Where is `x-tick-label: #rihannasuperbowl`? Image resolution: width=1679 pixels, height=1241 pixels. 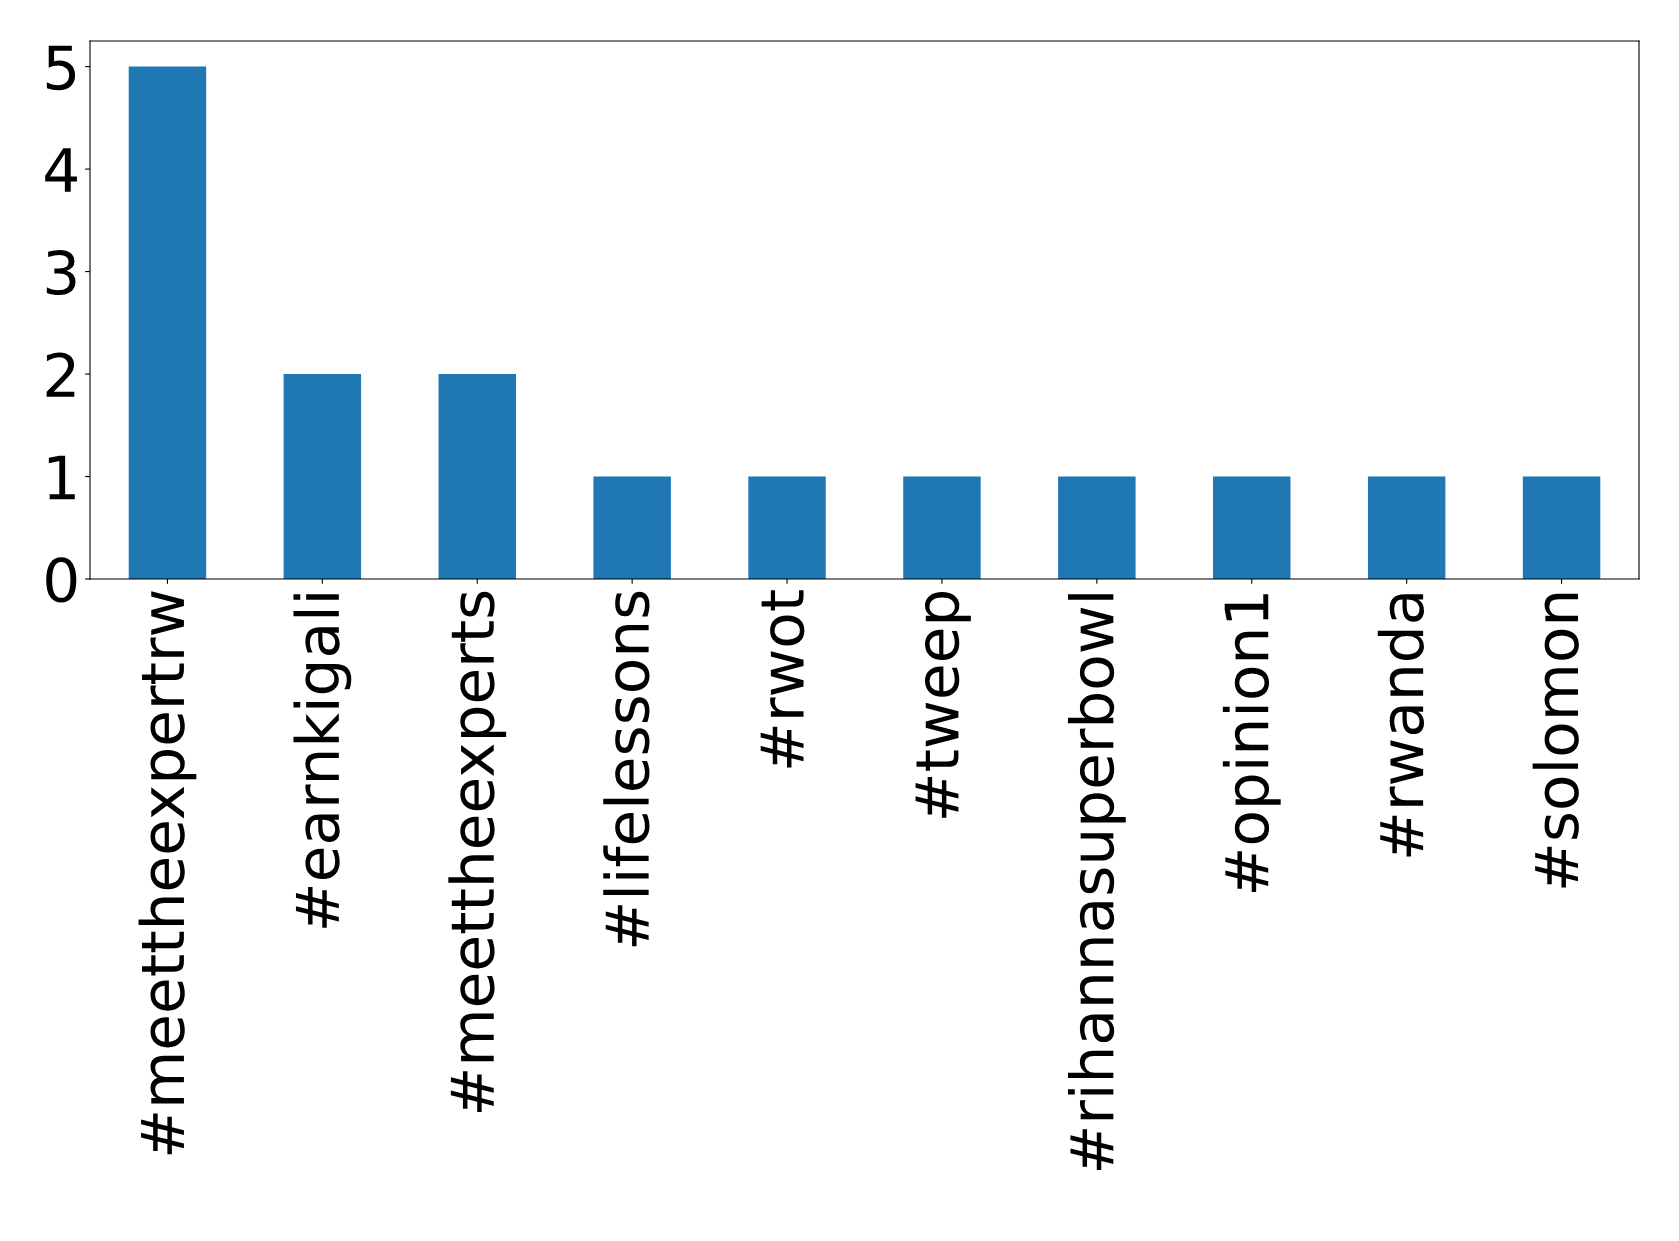
x-tick-label: #rihannasuperbowl is located at coordinates (1096, 882).